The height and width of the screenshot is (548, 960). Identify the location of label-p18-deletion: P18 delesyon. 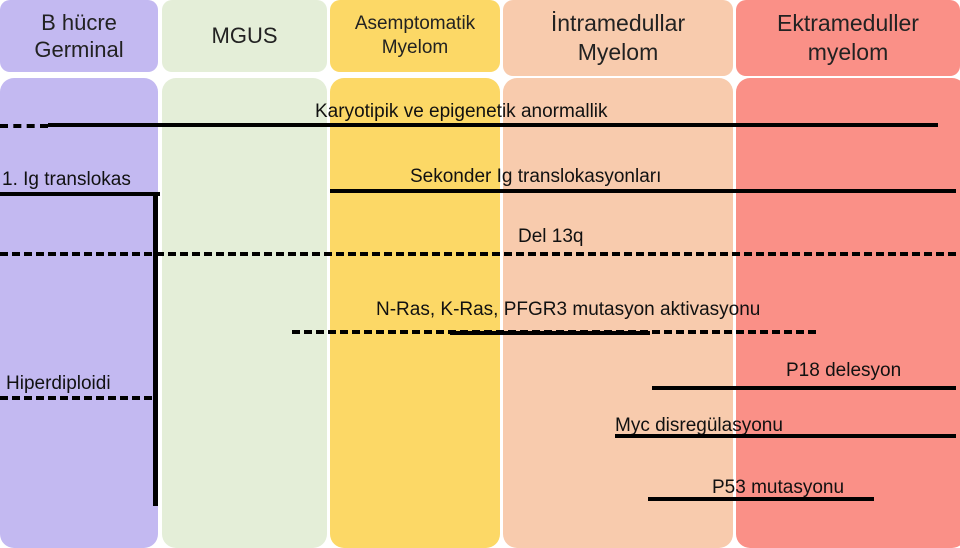
(844, 370).